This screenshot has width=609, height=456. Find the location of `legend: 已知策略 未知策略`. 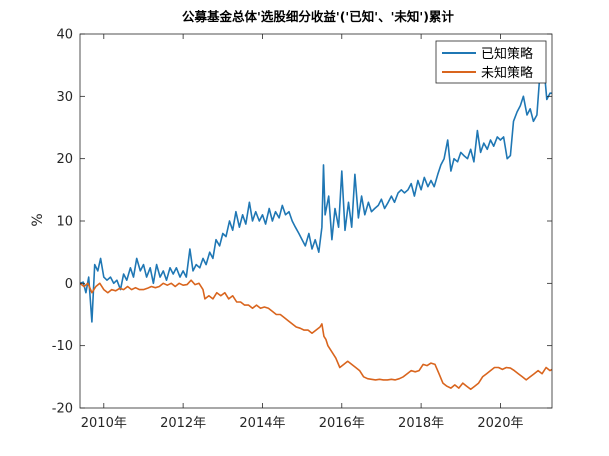

legend: 已知策略 未知策略 is located at coordinates (491, 62).